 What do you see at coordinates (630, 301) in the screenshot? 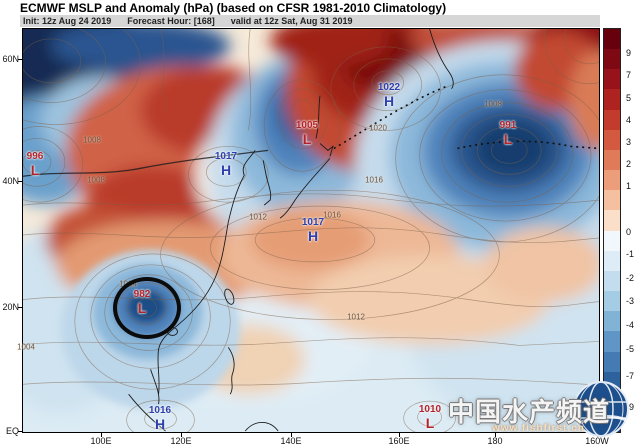
I see `colorbar-tick-label: -3` at bounding box center [630, 301].